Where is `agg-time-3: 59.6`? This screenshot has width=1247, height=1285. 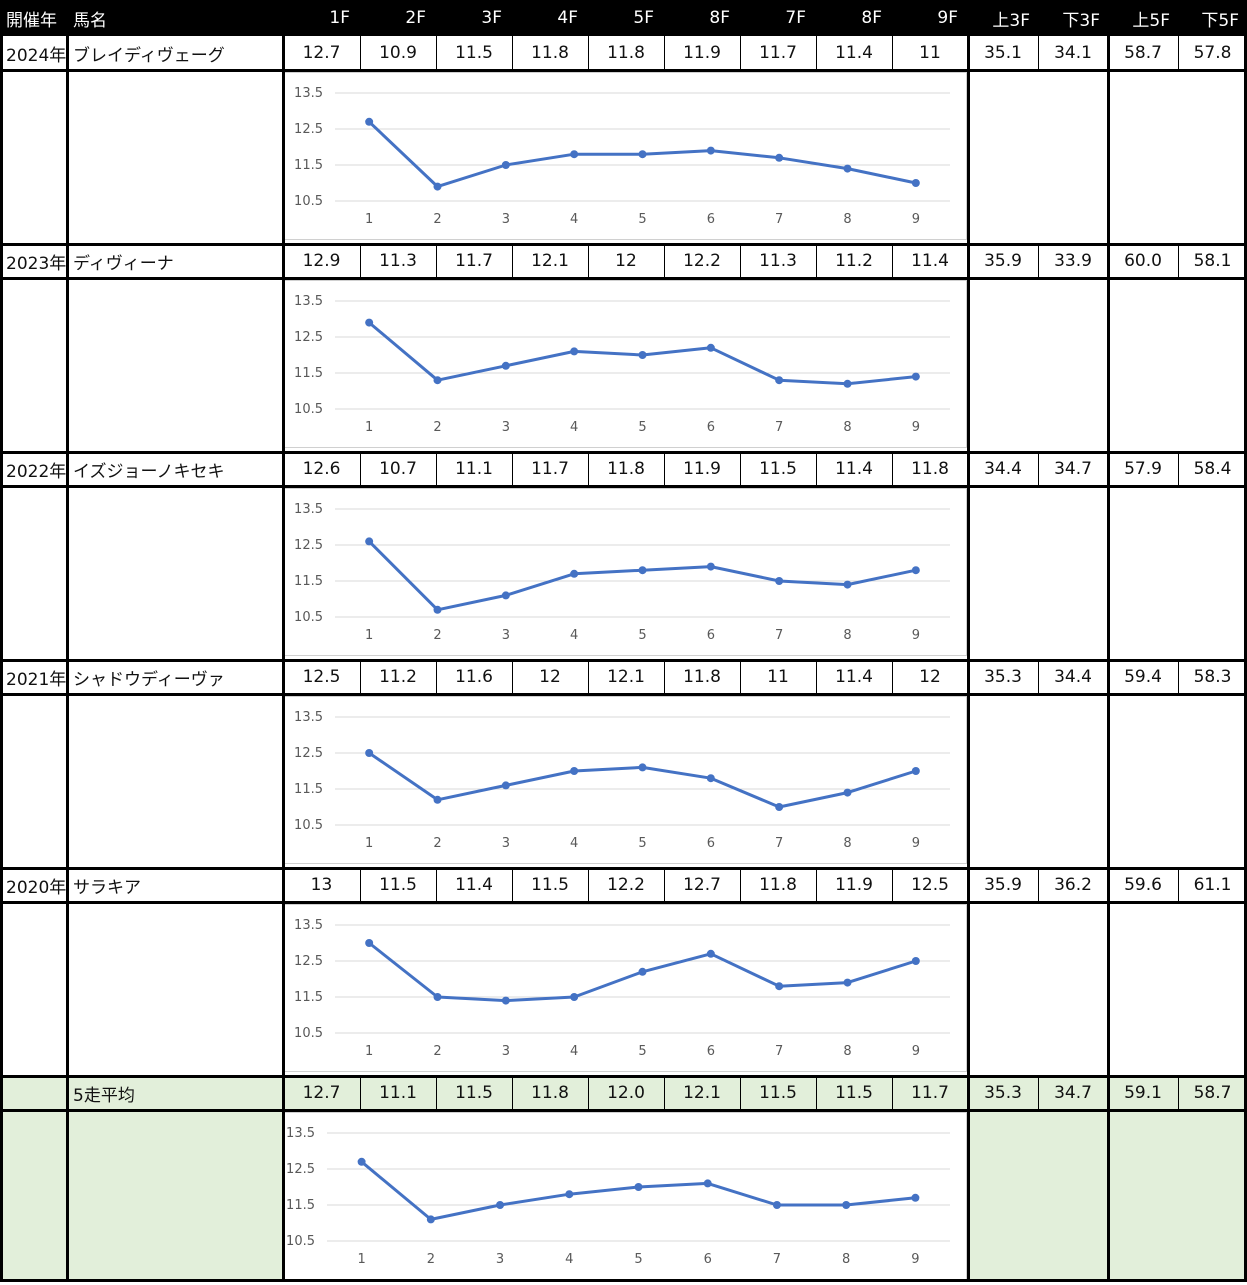 agg-time-3: 59.6 is located at coordinates (1143, 885).